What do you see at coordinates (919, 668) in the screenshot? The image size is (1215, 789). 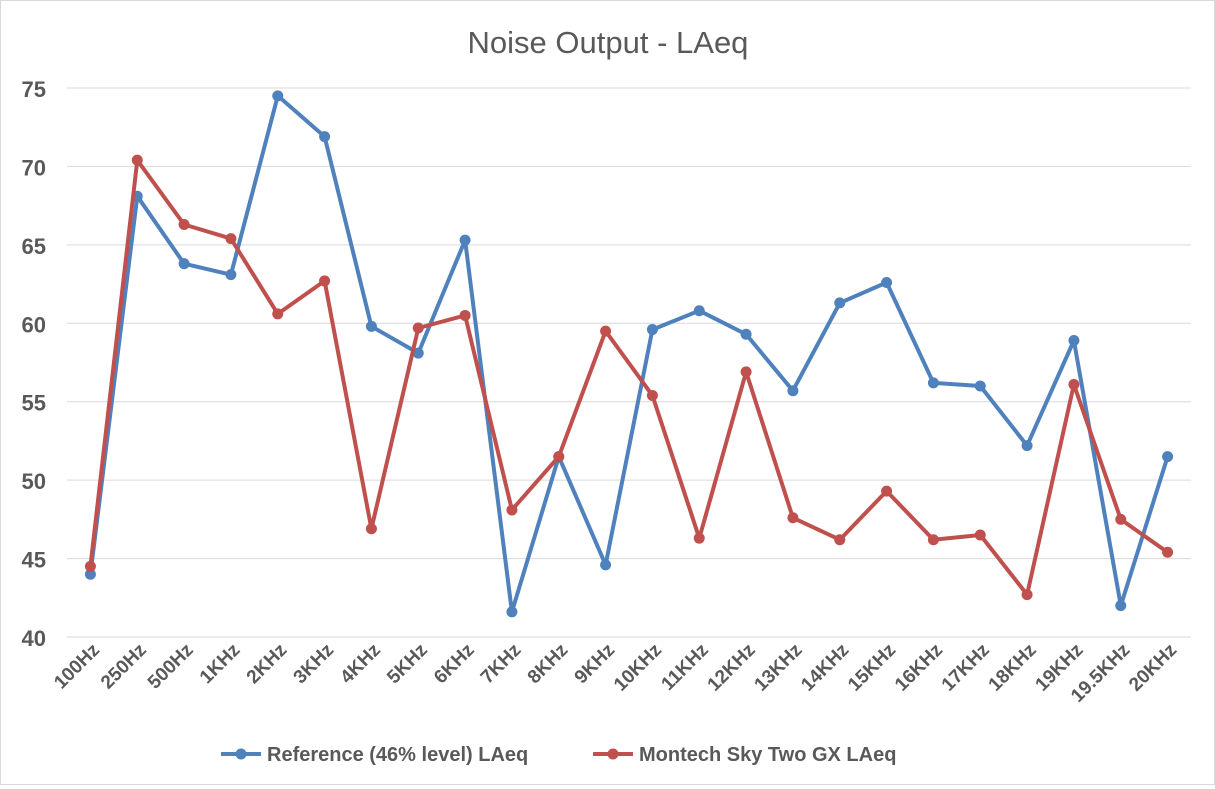 I see `x-tick-label: 16KHz` at bounding box center [919, 668].